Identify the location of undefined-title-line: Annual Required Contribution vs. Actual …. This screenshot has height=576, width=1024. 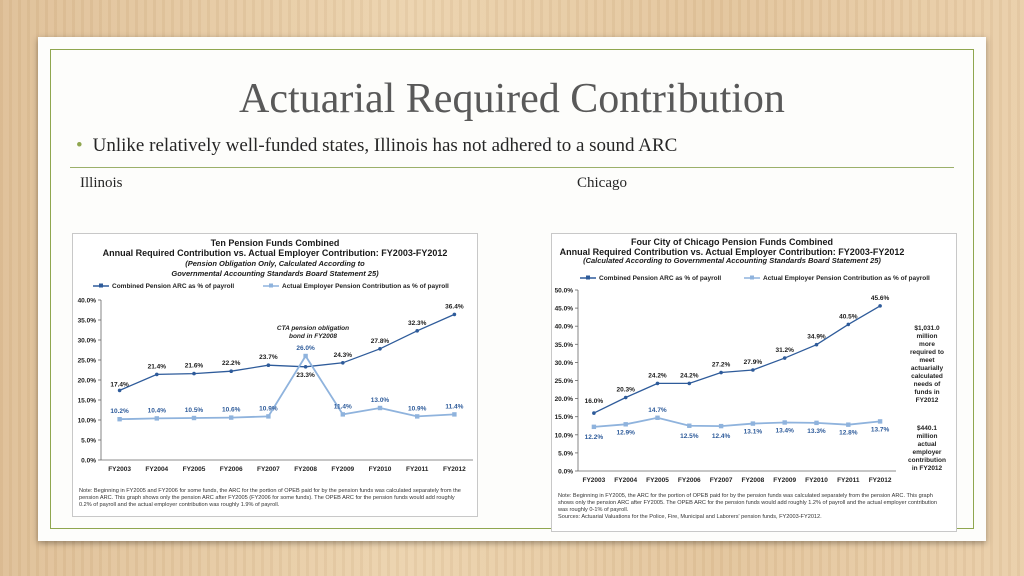
(275, 253).